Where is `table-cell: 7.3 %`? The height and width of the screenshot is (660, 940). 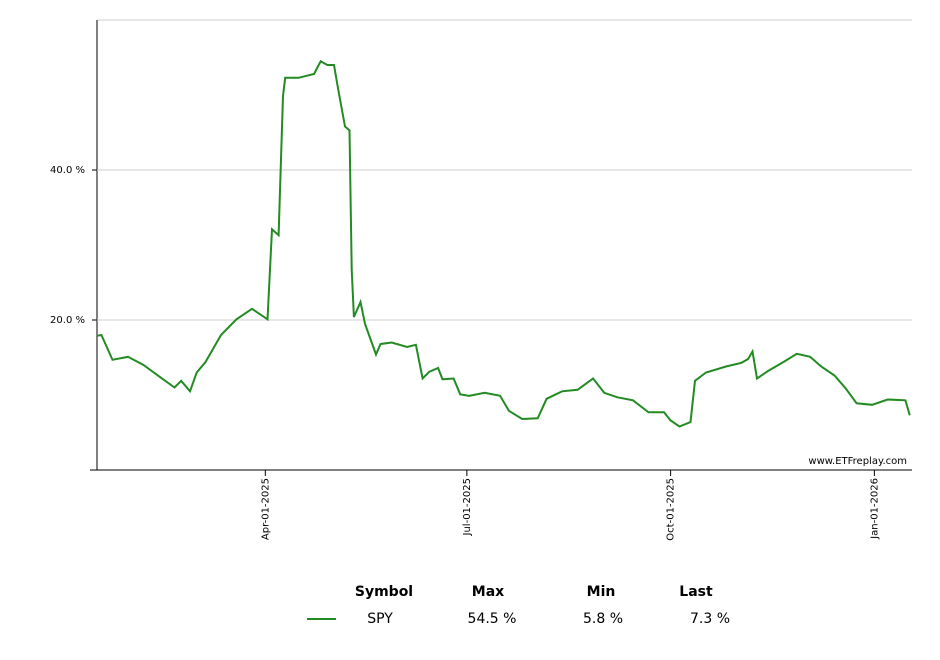 table-cell: 7.3 % is located at coordinates (710, 619).